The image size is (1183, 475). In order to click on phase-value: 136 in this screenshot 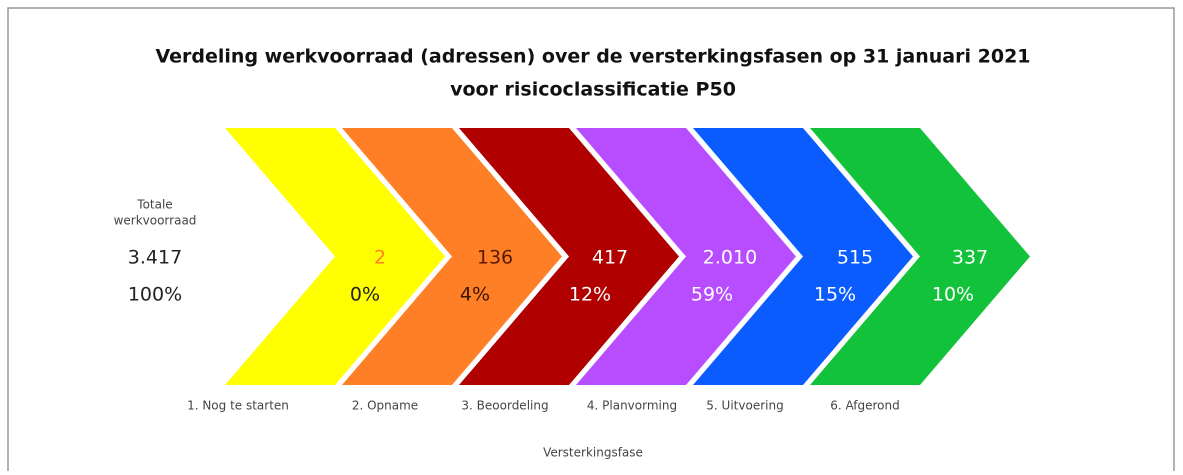, I will do `click(495, 258)`.